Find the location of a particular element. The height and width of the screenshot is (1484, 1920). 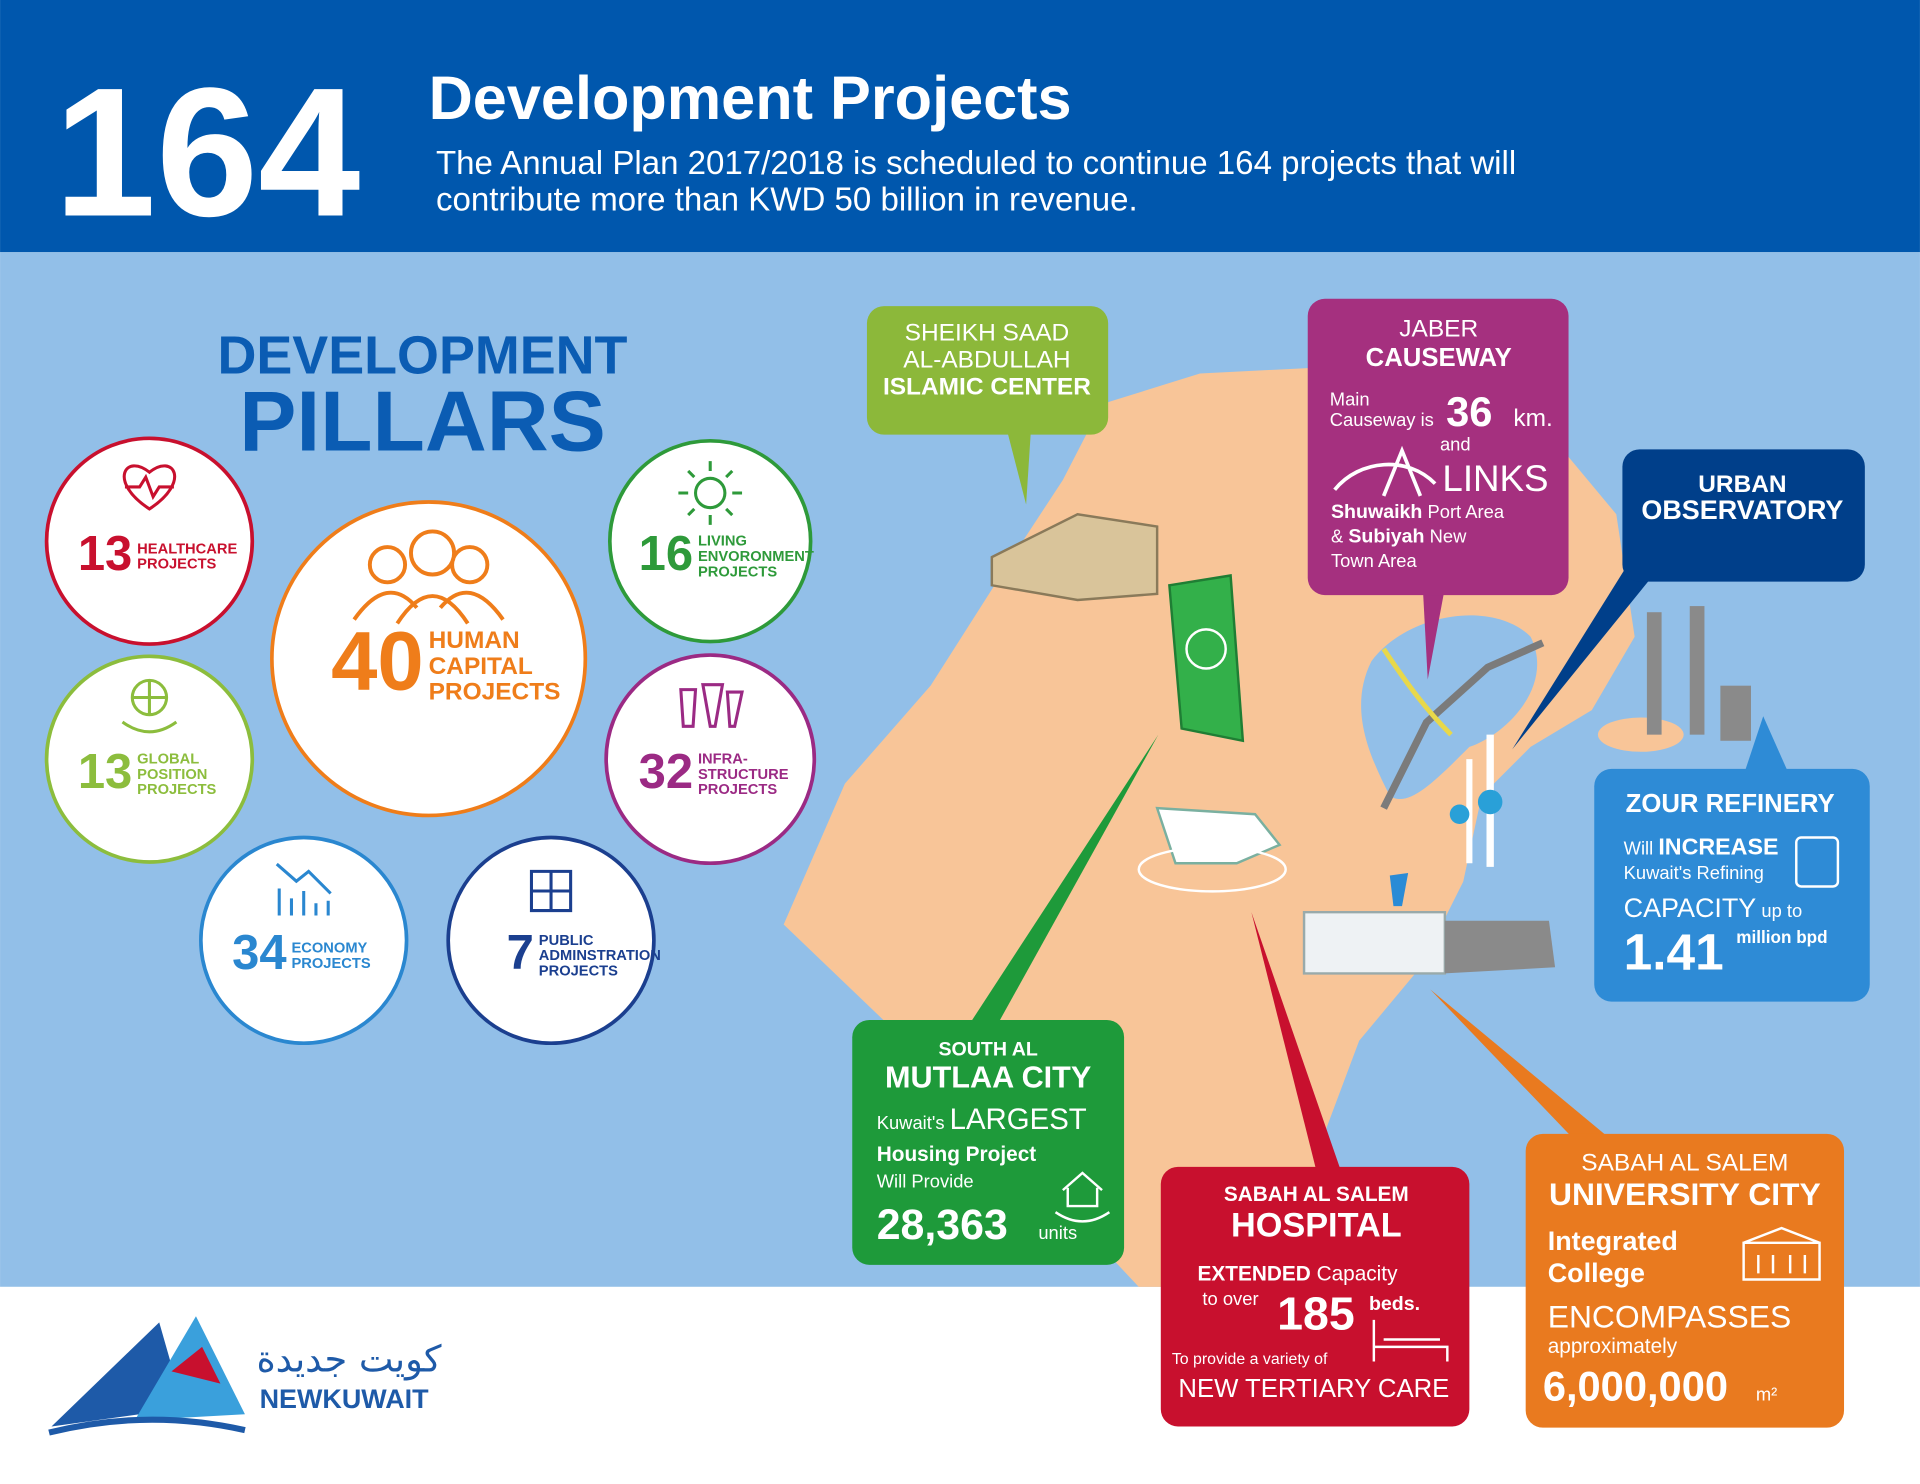

house-icon is located at coordinates (1082, 1197).